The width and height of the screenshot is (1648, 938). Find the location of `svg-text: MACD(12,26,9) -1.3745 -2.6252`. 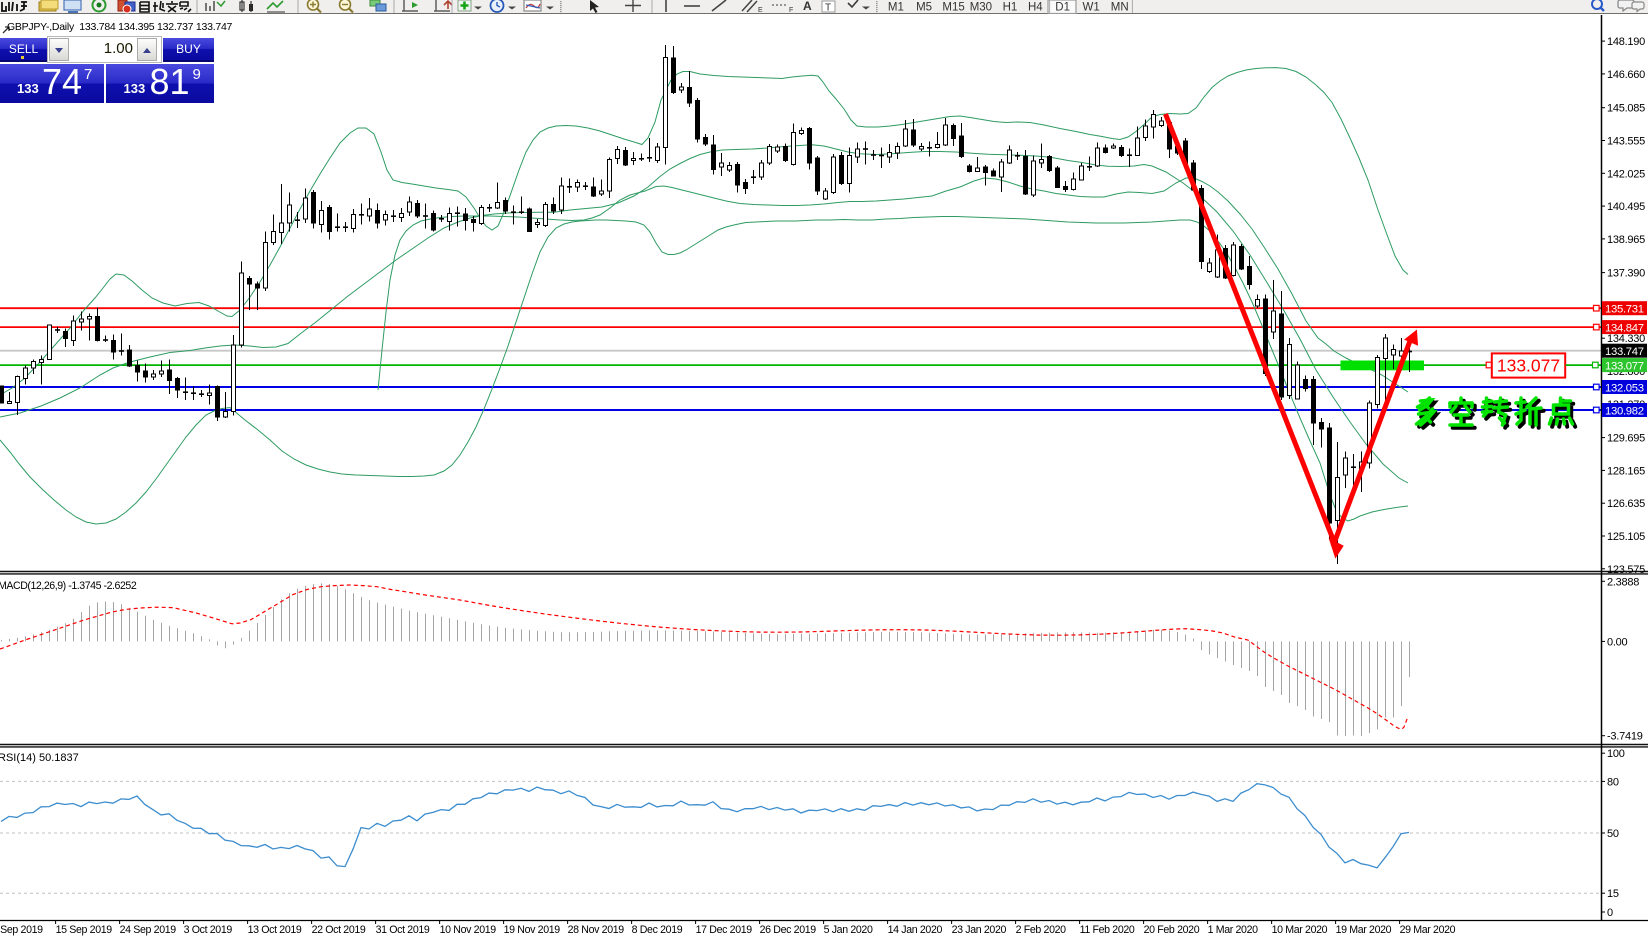

svg-text: MACD(12,26,9) -1.3745 -2.6252 is located at coordinates (68, 586).